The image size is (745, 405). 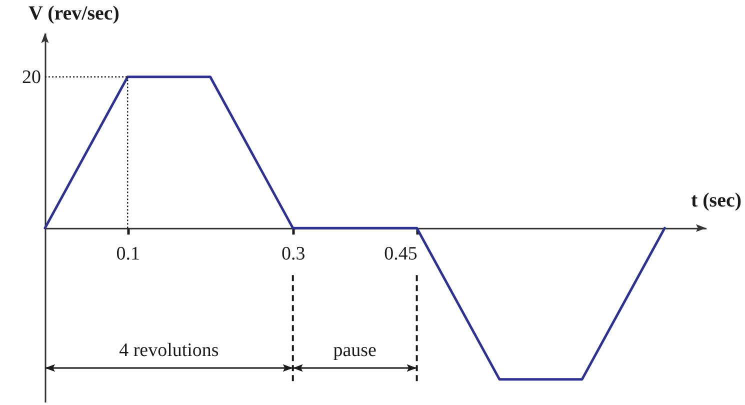 What do you see at coordinates (128, 254) in the screenshot?
I see `x-tick-label: 0.1` at bounding box center [128, 254].